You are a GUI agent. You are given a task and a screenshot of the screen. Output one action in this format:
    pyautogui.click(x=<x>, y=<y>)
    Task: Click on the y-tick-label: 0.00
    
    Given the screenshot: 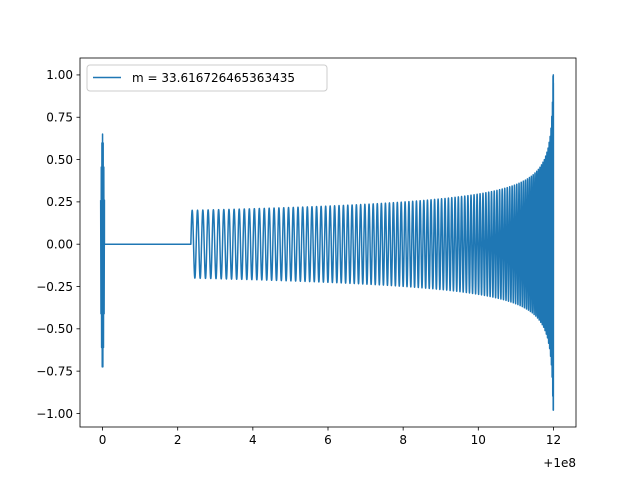 What is the action you would take?
    pyautogui.click(x=59, y=244)
    